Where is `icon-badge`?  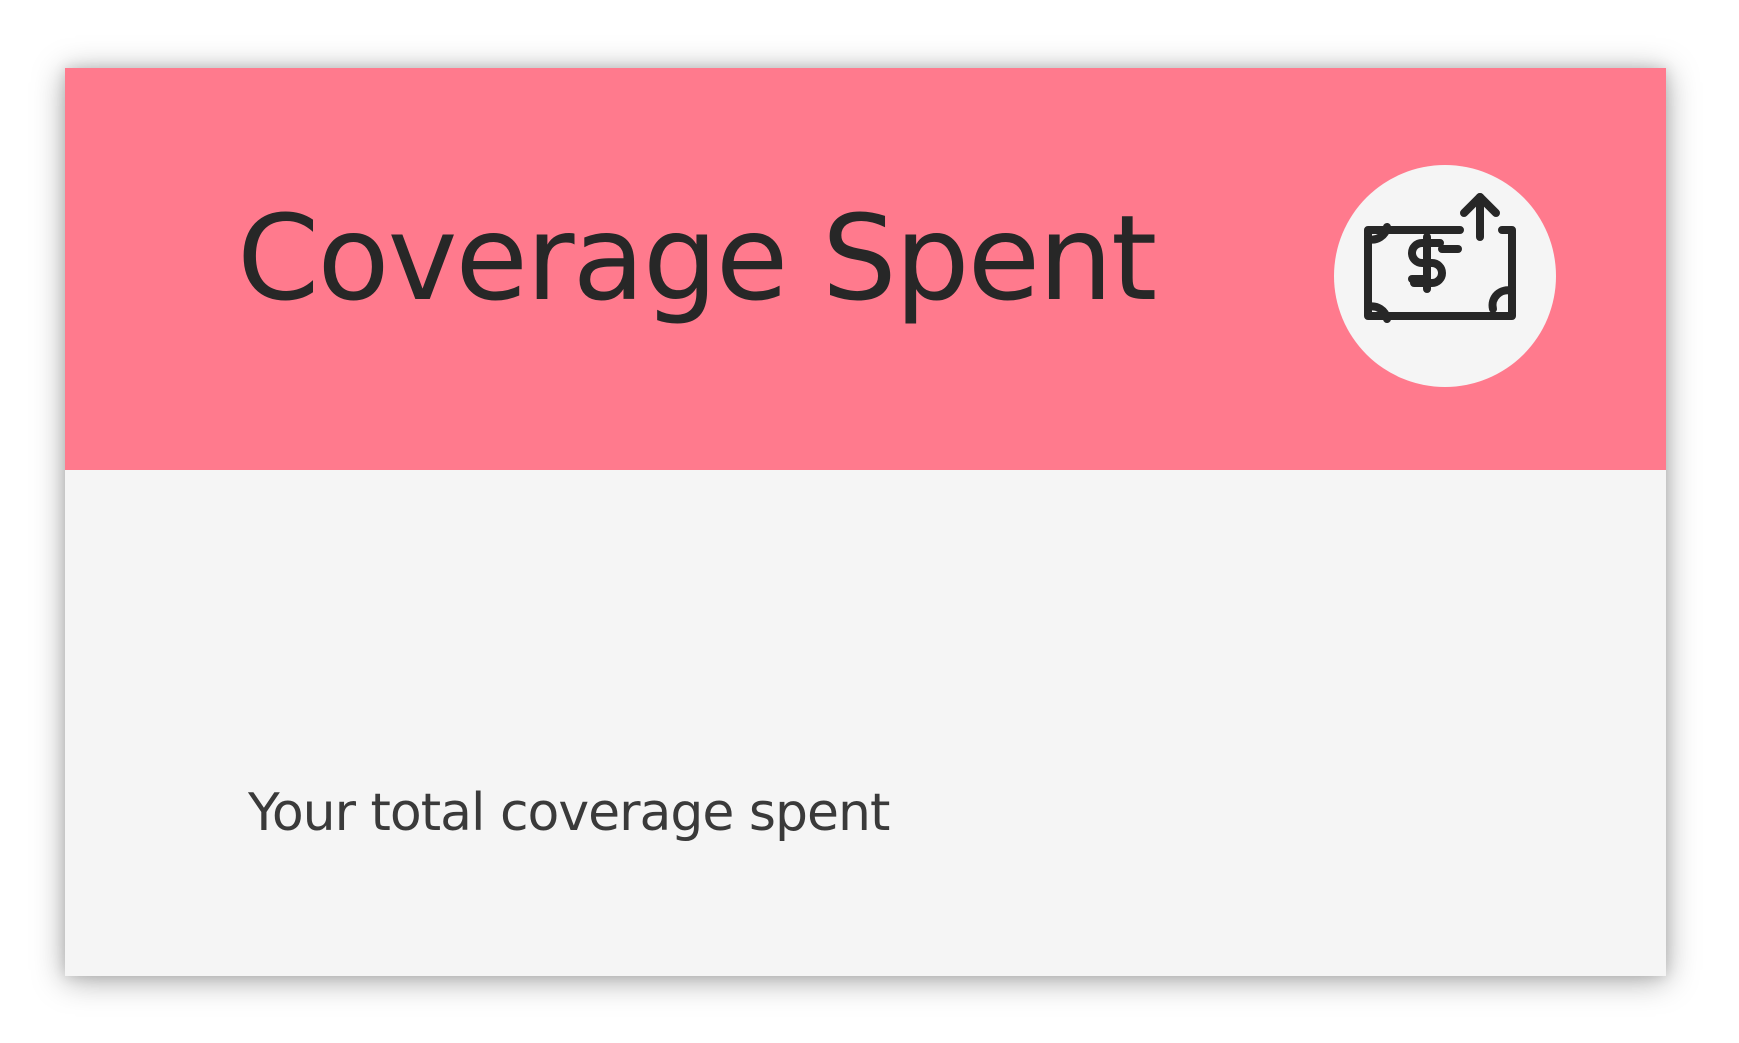
icon-badge is located at coordinates (1445, 276).